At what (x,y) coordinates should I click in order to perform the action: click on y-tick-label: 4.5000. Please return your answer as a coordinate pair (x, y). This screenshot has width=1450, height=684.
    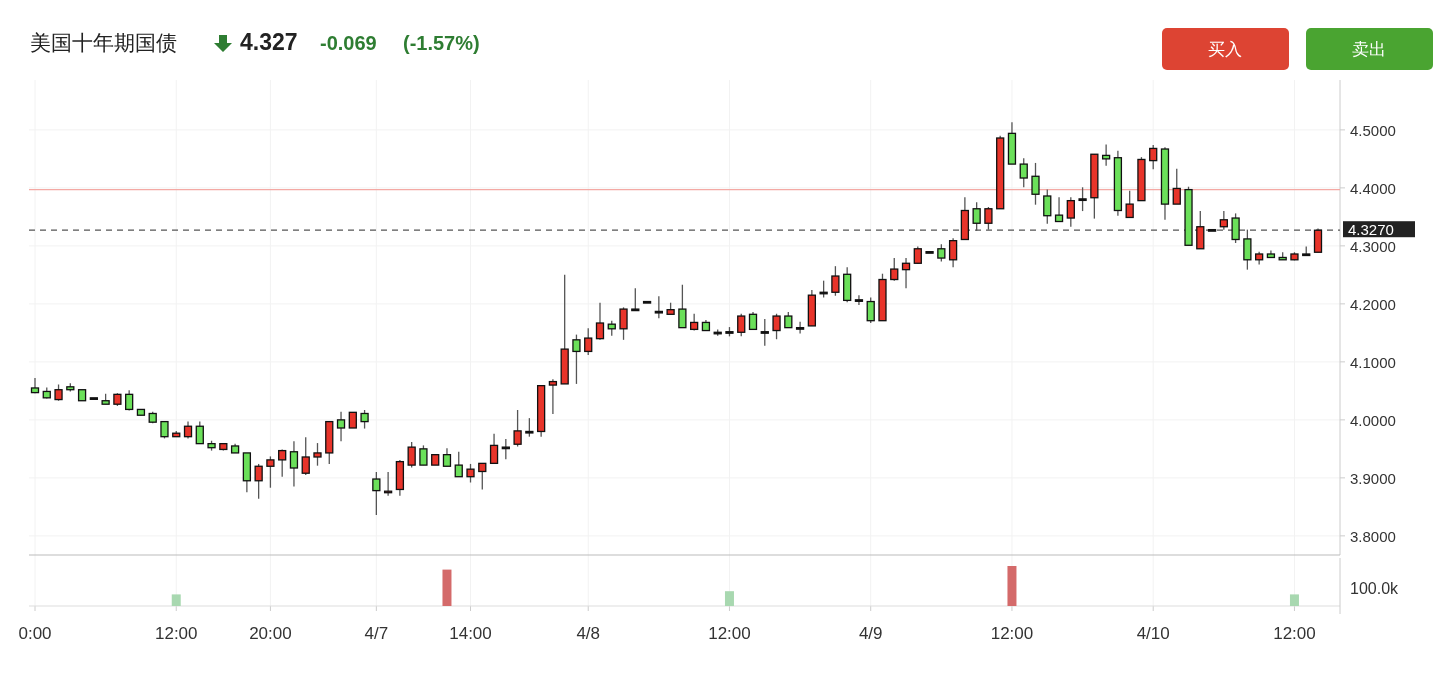
    Looking at the image, I should click on (1373, 130).